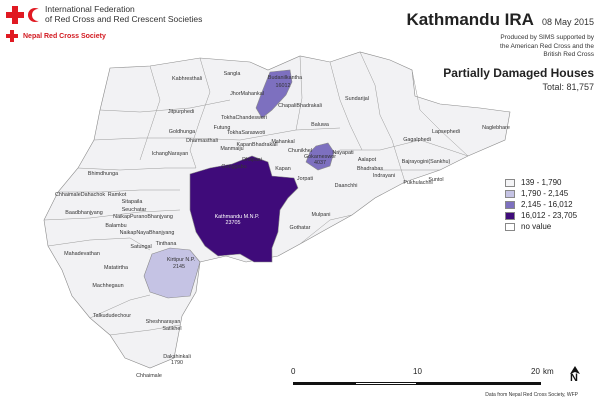 This screenshot has width=600, height=400. I want to click on scale-unit: km, so click(548, 371).